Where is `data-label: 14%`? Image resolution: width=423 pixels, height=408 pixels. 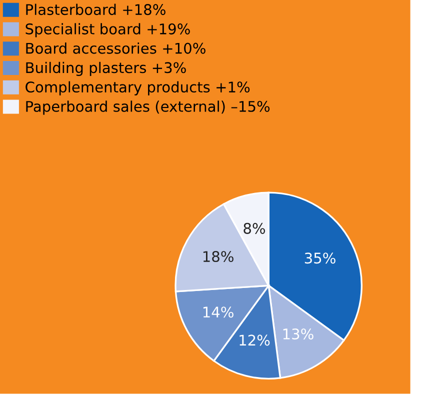
data-label: 14% is located at coordinates (218, 312).